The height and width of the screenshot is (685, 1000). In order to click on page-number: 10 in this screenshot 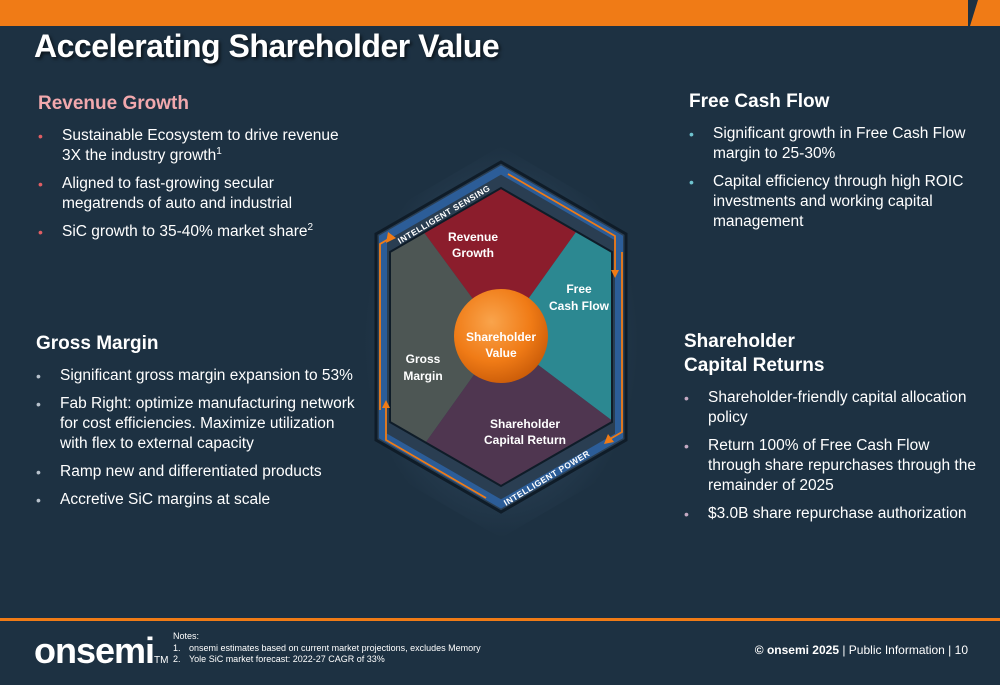, I will do `click(961, 650)`.